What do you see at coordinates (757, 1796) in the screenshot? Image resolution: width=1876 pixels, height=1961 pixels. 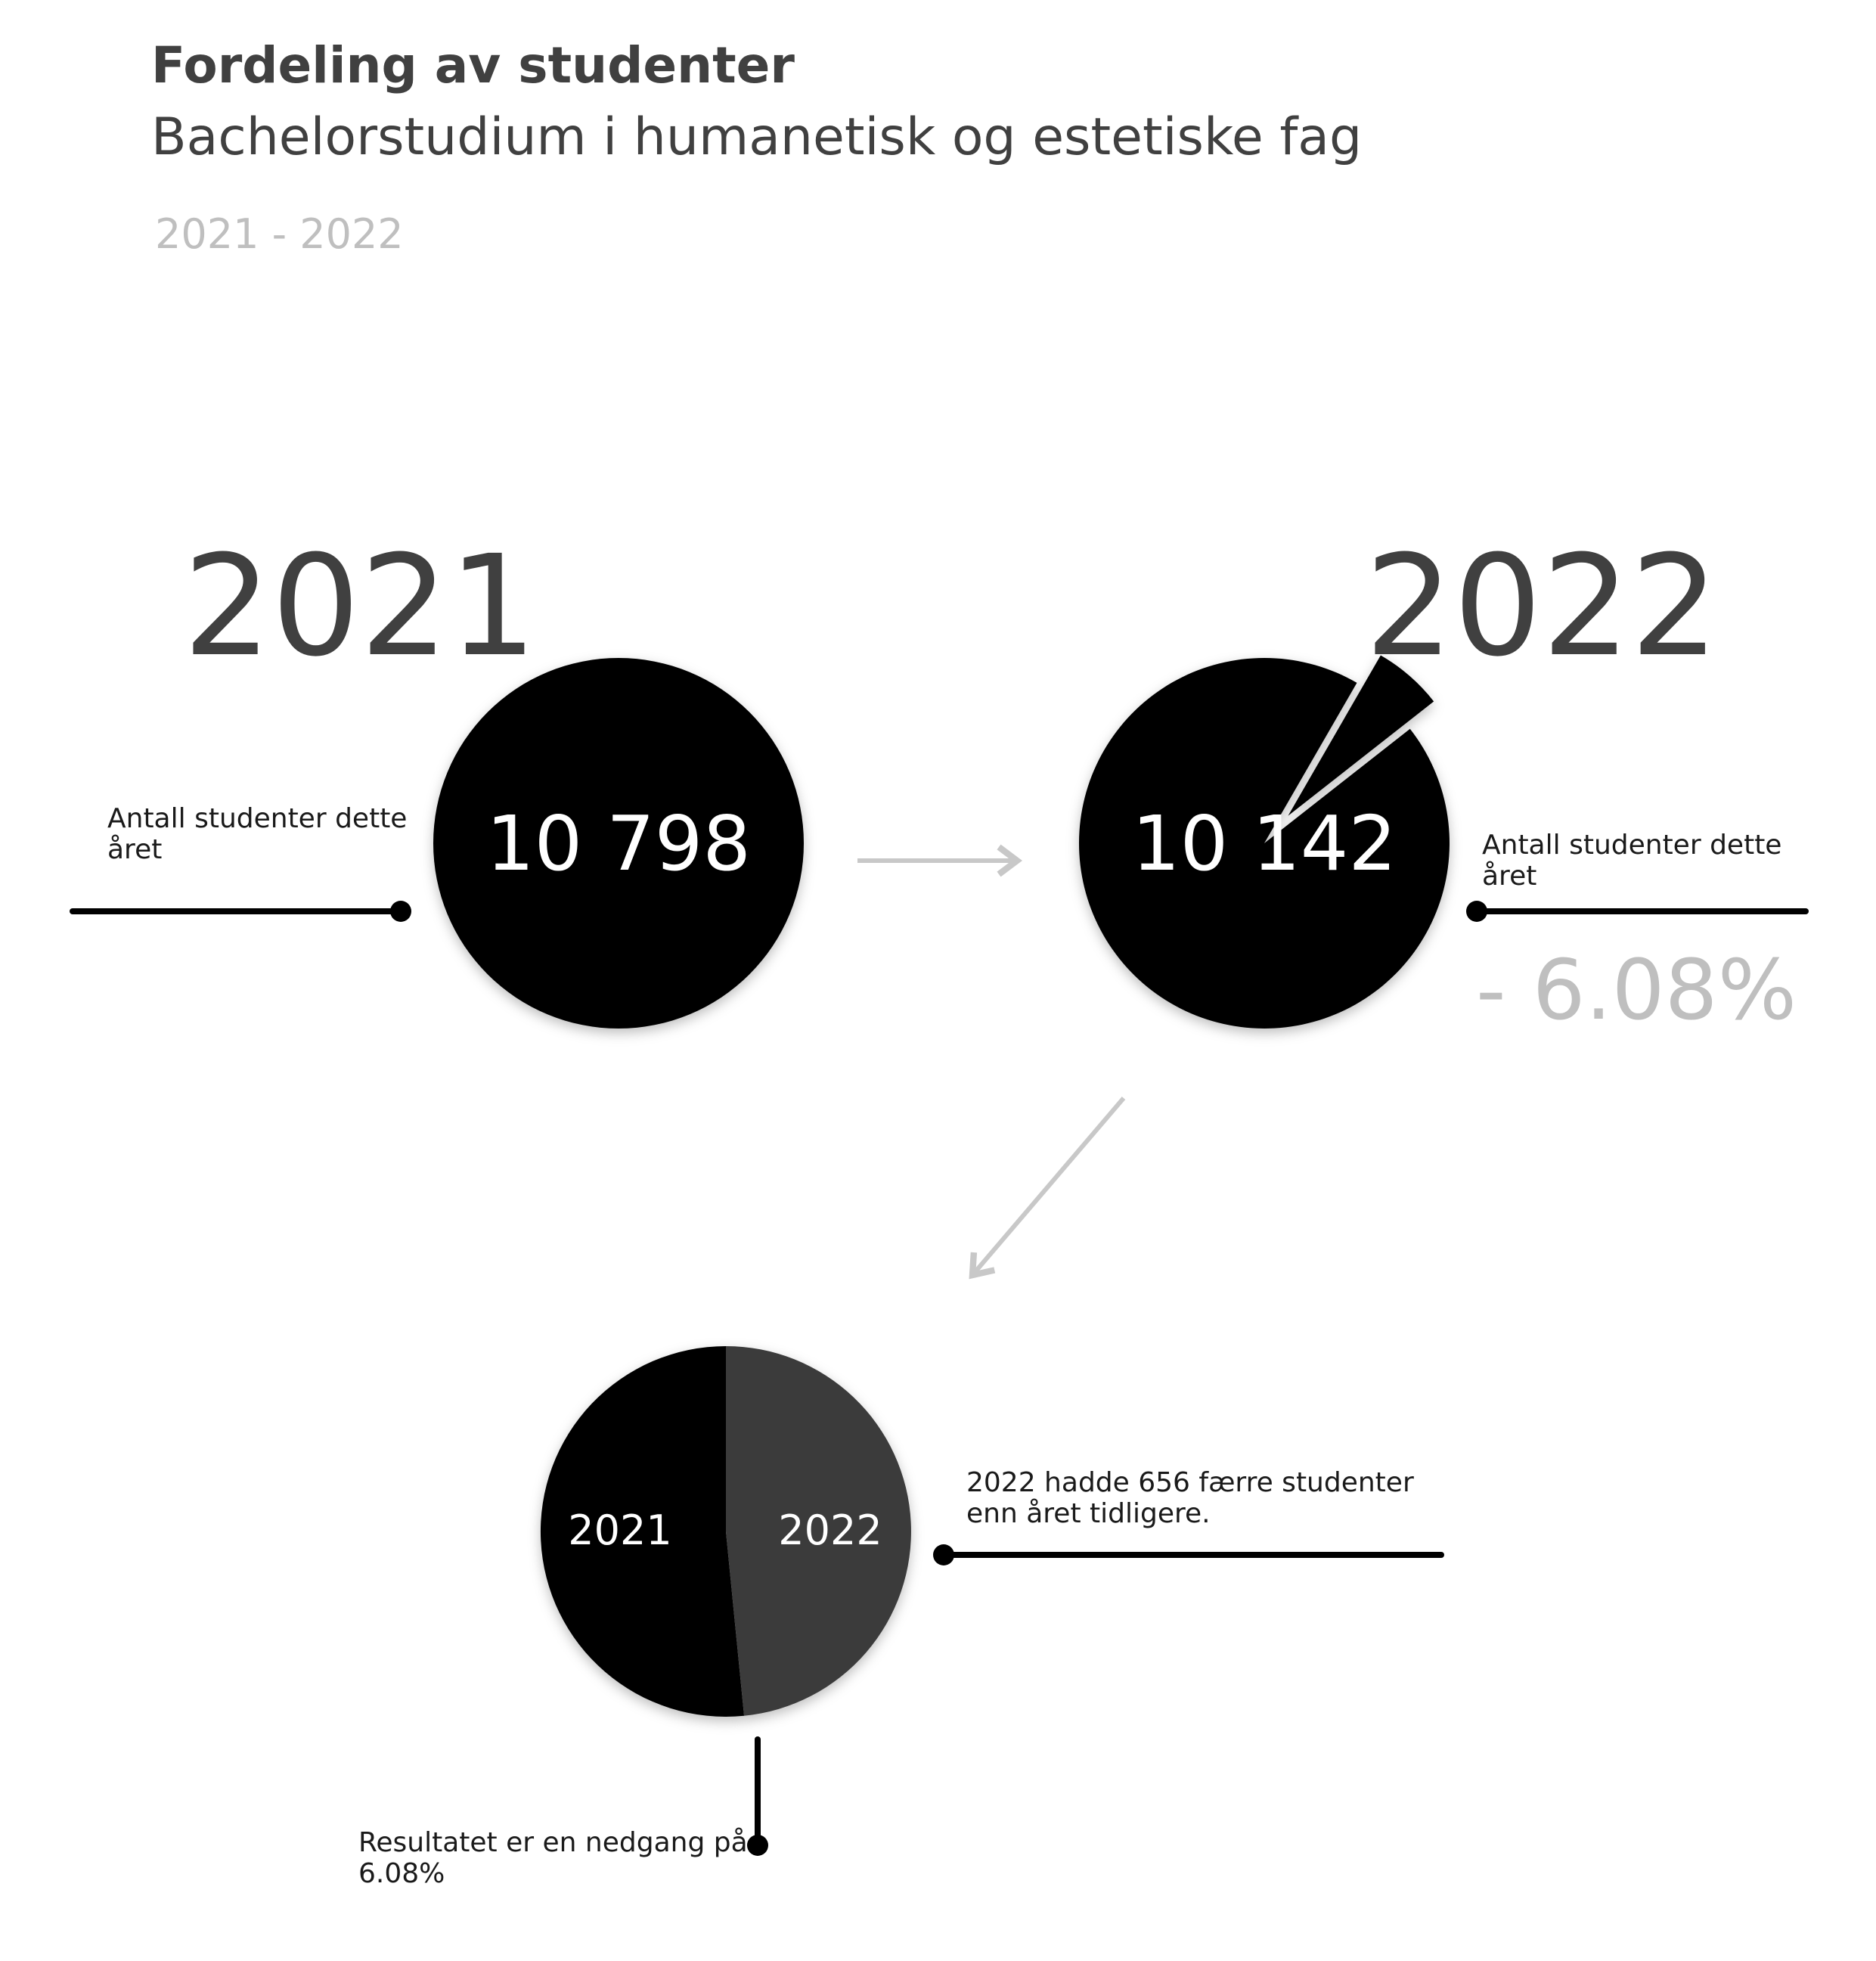 I see `leader-line-result` at bounding box center [757, 1796].